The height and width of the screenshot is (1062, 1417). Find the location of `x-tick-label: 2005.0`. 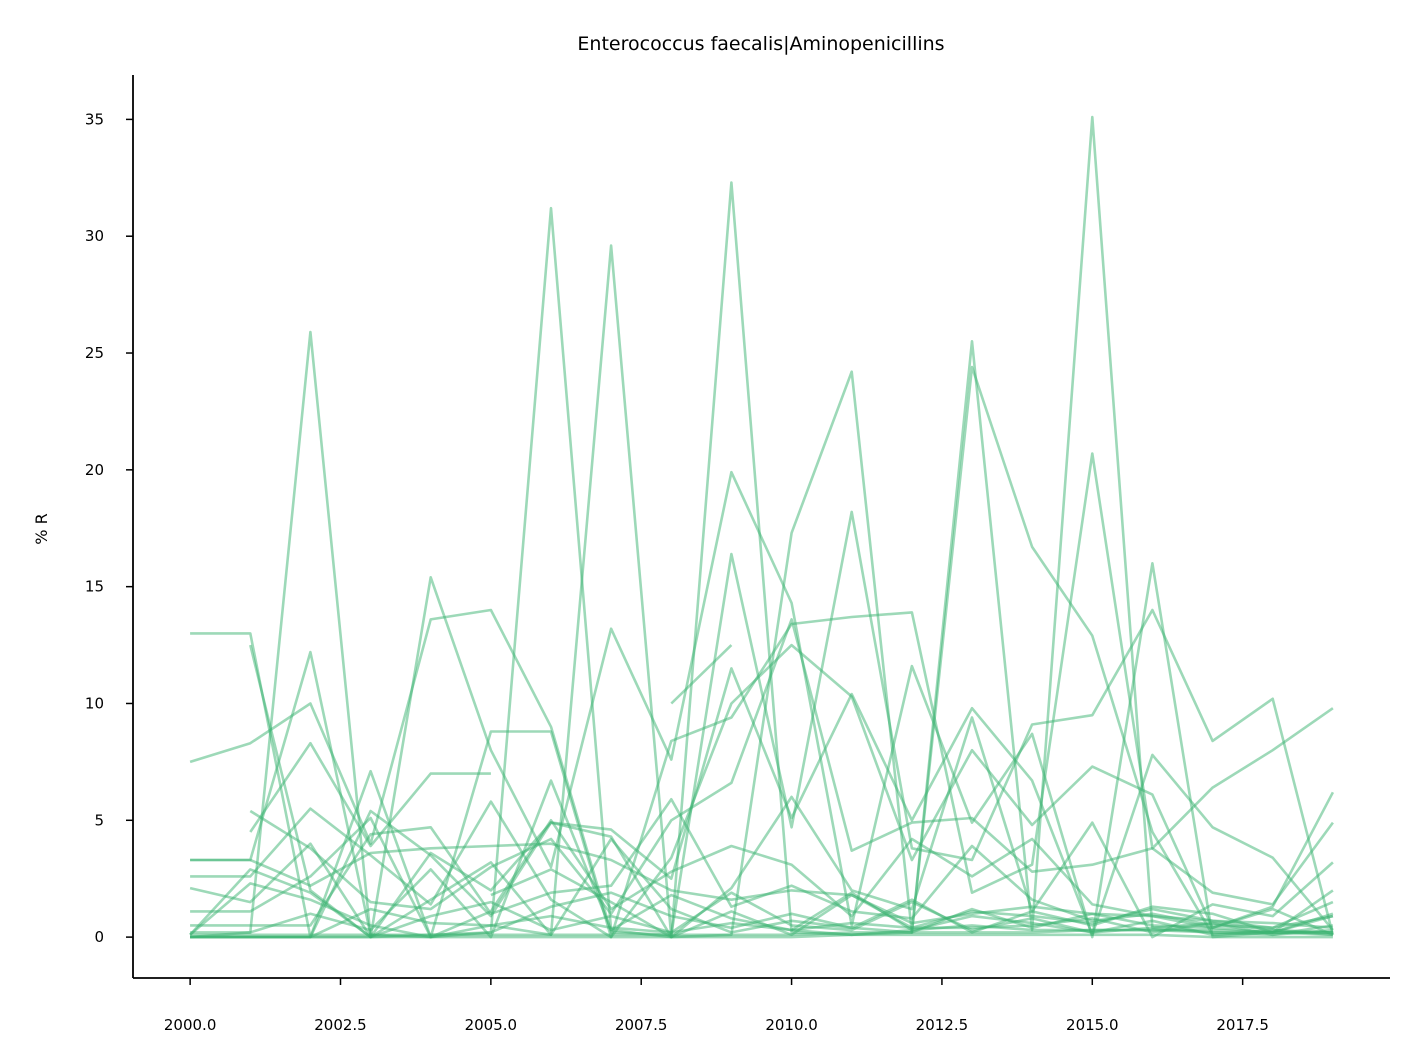

x-tick-label: 2005.0 is located at coordinates (491, 1025).